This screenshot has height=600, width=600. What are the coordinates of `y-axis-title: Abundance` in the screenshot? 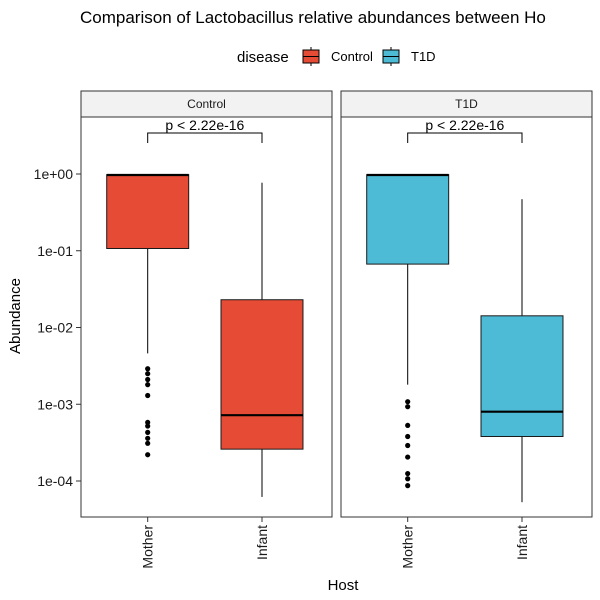 It's located at (15, 316).